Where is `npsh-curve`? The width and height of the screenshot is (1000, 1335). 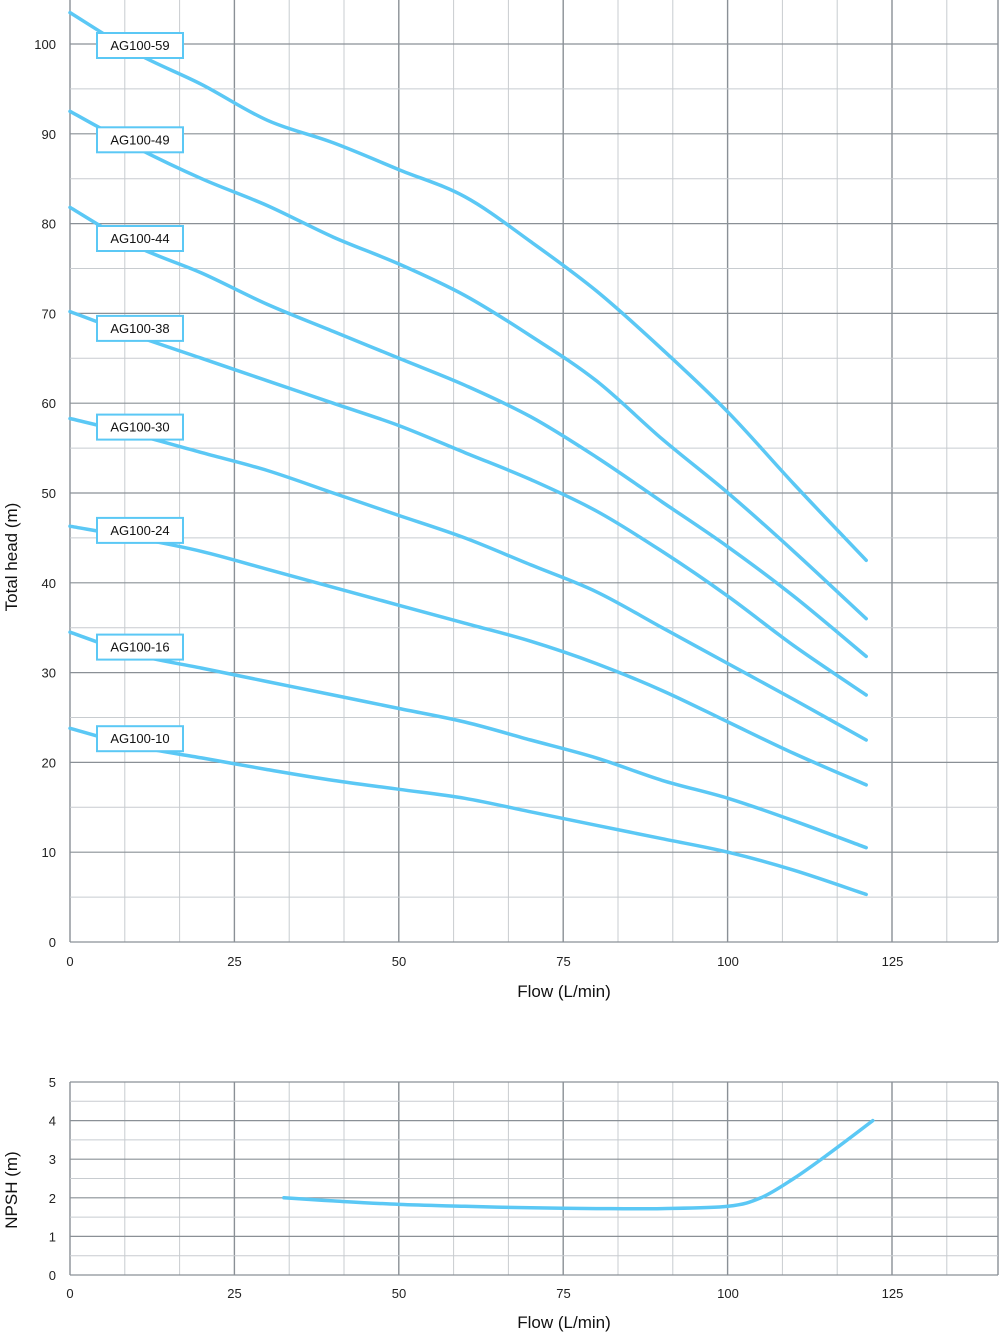 npsh-curve is located at coordinates (578, 1164).